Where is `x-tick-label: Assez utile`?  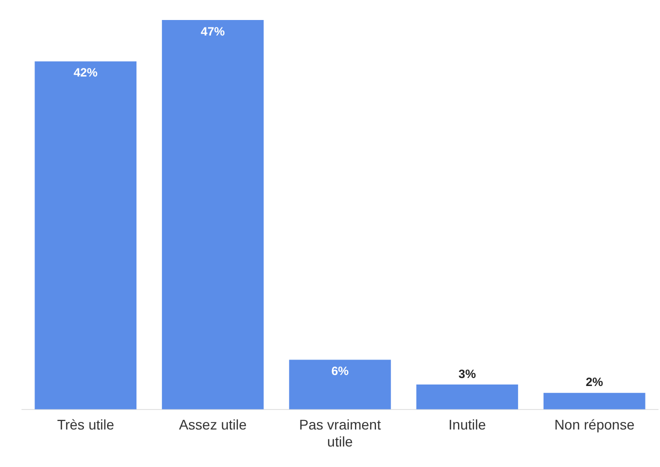 x-tick-label: Assez utile is located at coordinates (212, 424).